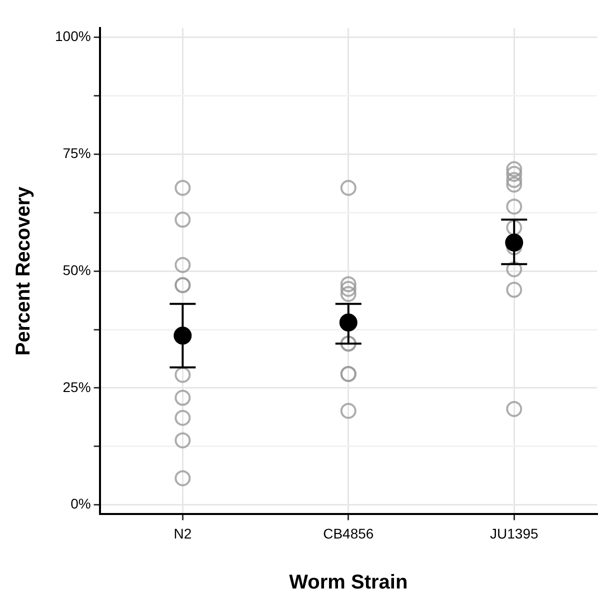  I want to click on y-tick-label: 0%, so click(80, 504).